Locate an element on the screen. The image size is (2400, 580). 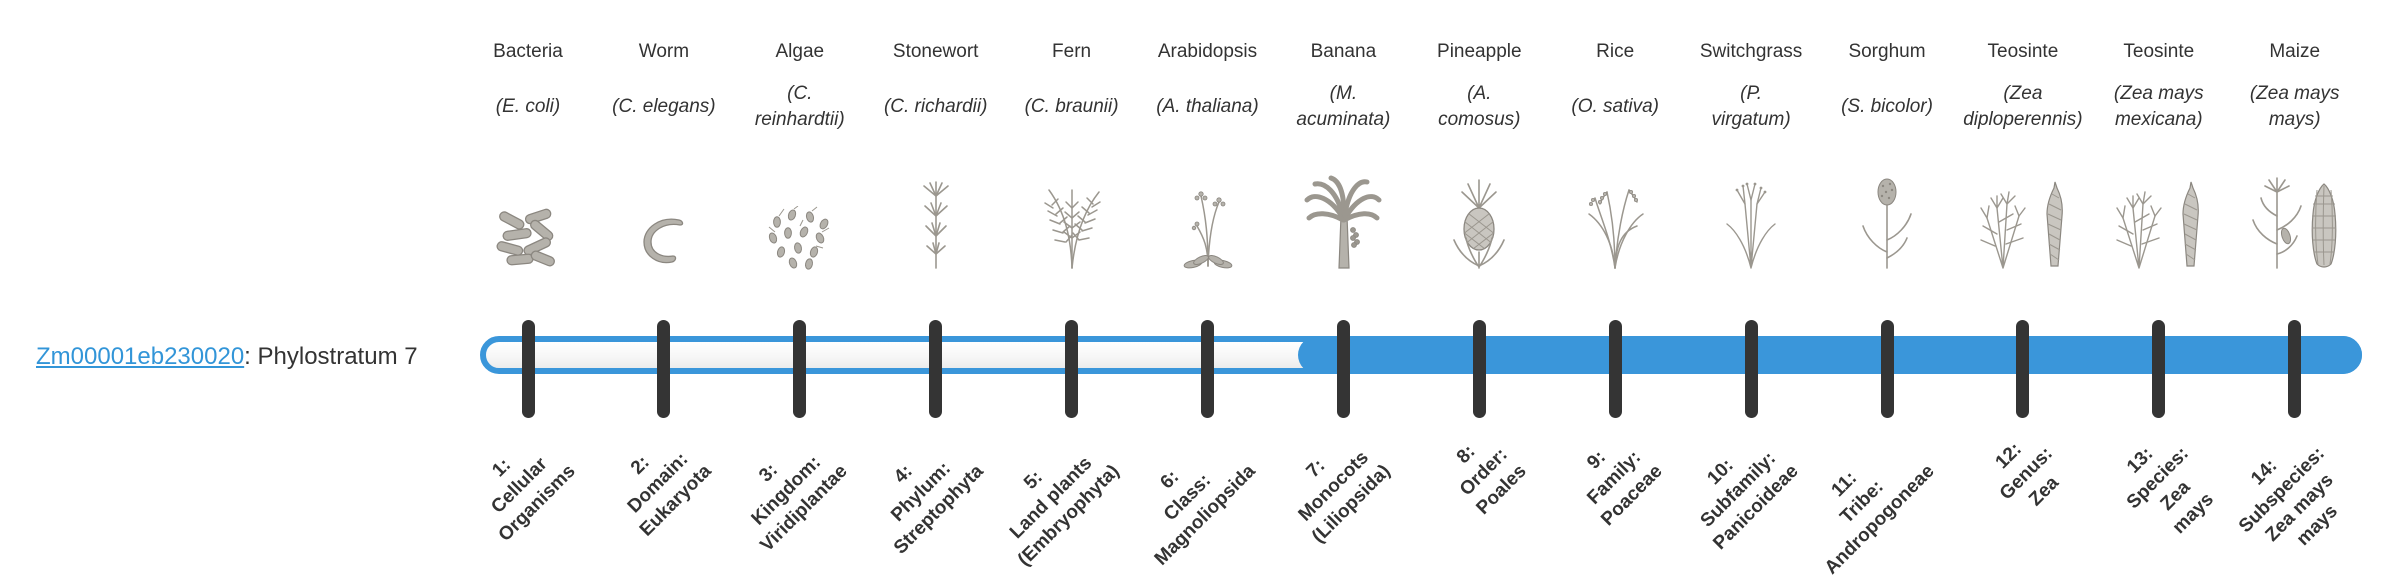
switchgrass-icon is located at coordinates (1751, 207).